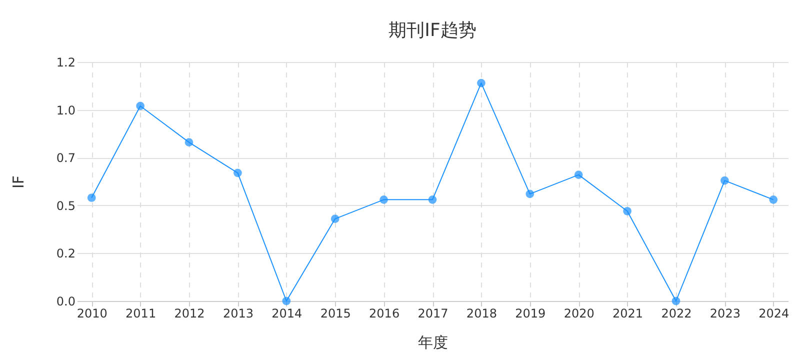 The width and height of the screenshot is (810, 360). Describe the element at coordinates (725, 313) in the screenshot. I see `x-tick-label: 2023` at that location.